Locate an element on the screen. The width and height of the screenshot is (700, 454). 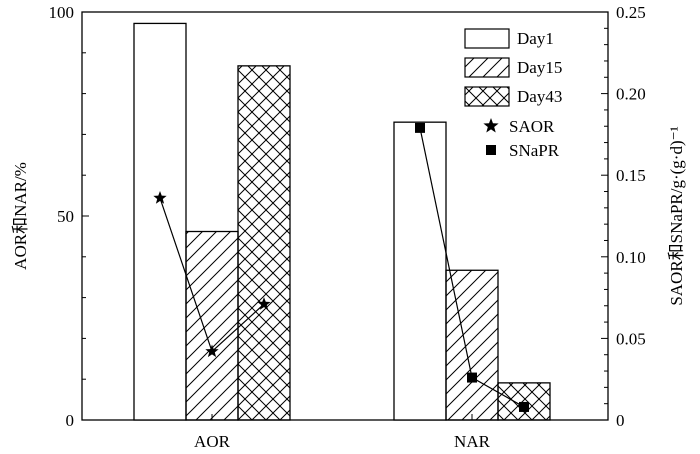
left-tick-label-1: 50 is located at coordinates (65, 216).